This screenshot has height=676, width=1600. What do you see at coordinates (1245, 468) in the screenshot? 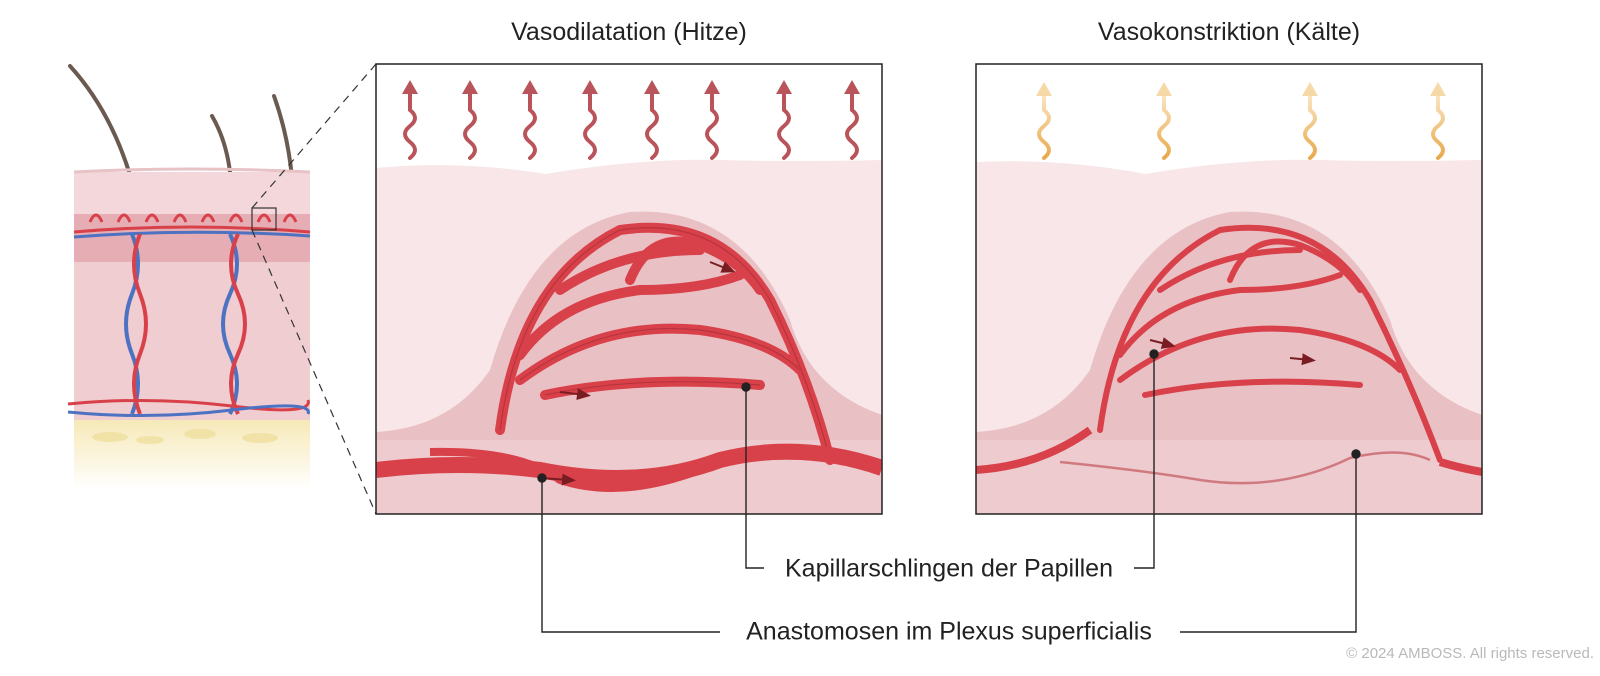
I see `anastomosis-constricted` at bounding box center [1245, 468].